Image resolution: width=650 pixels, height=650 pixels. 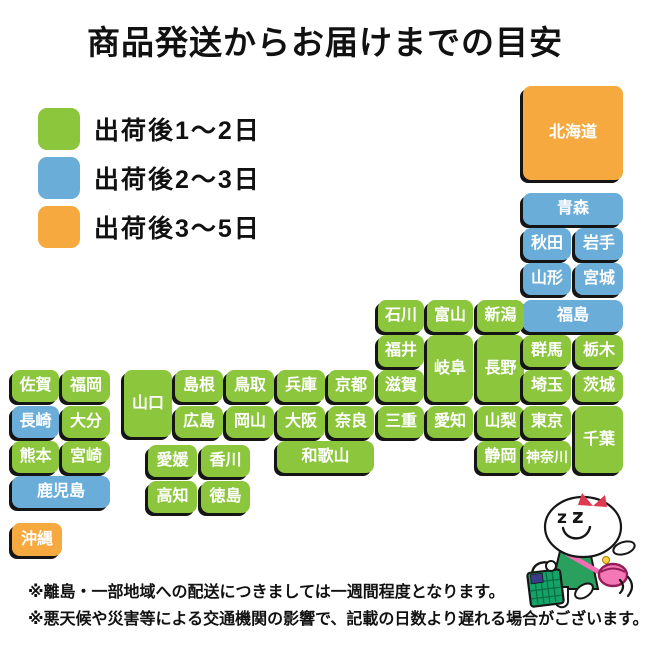 I want to click on legend-swatch-orange, so click(x=59, y=227).